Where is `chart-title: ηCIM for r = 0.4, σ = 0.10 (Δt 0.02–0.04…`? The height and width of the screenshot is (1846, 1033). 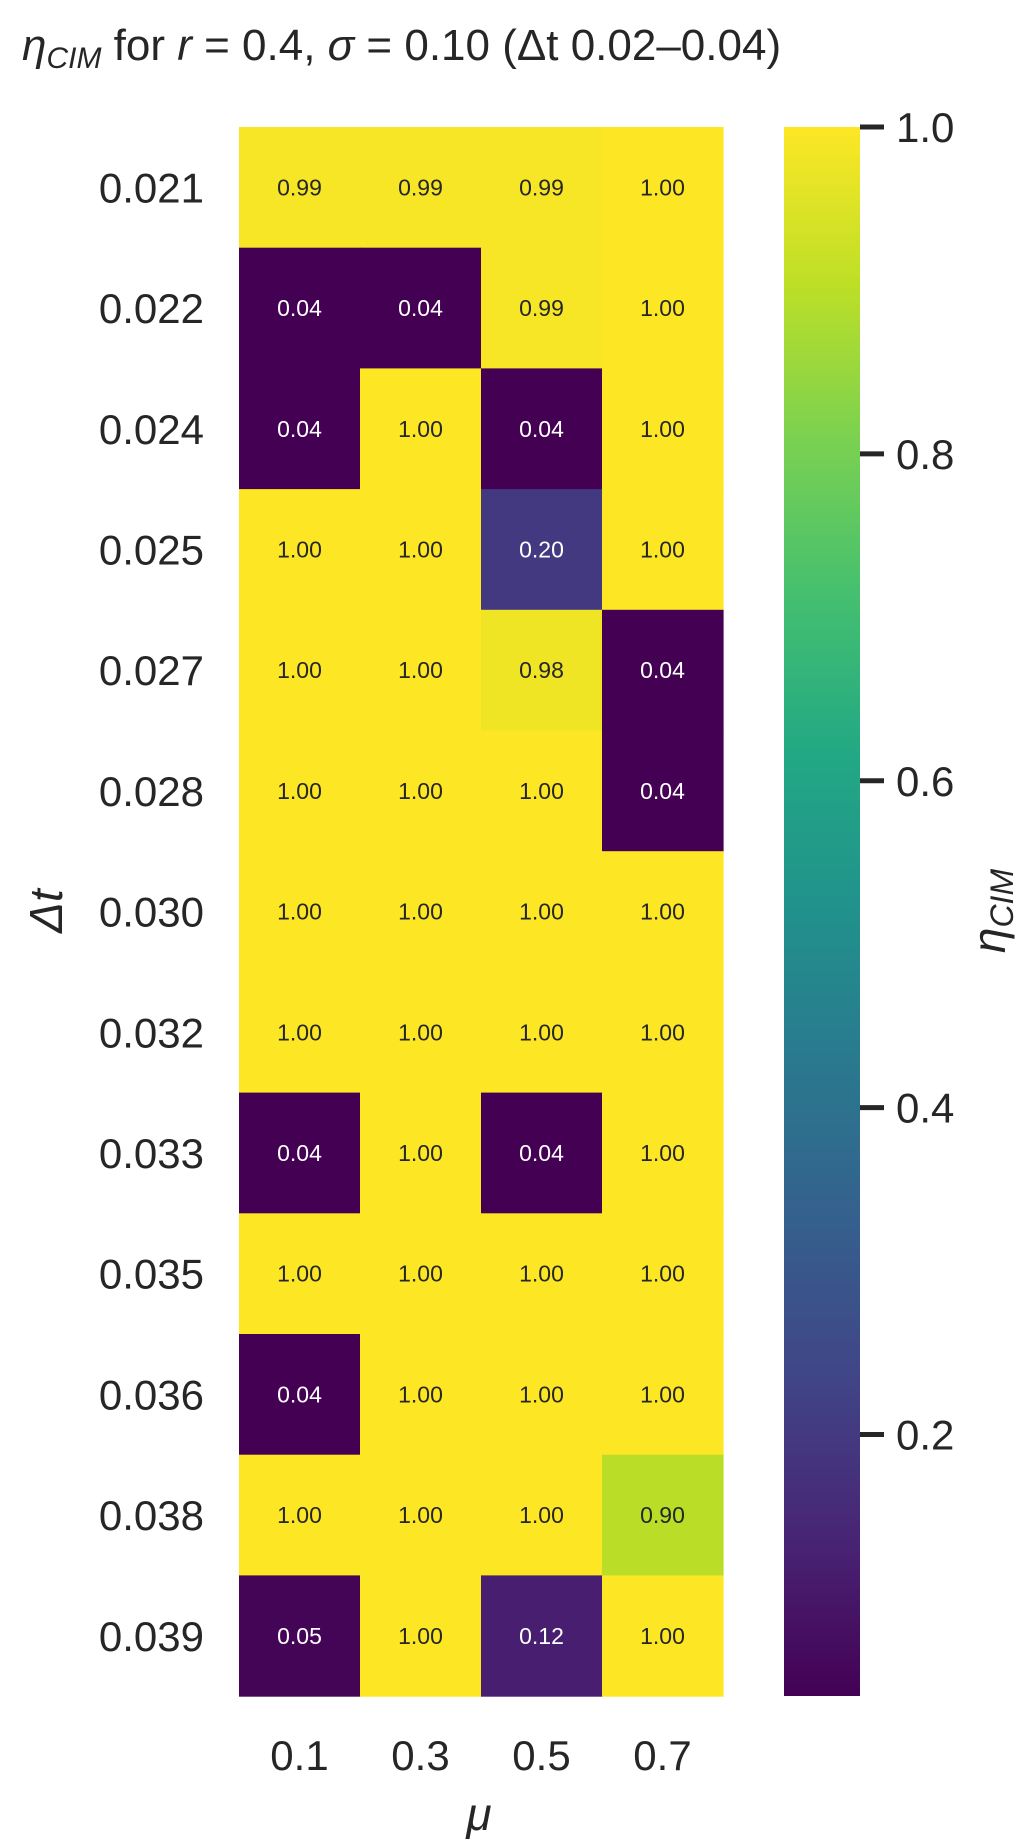 chart-title: ηCIM for r = 0.4, σ = 0.10 (Δt 0.02–0.04… is located at coordinates (401, 48).